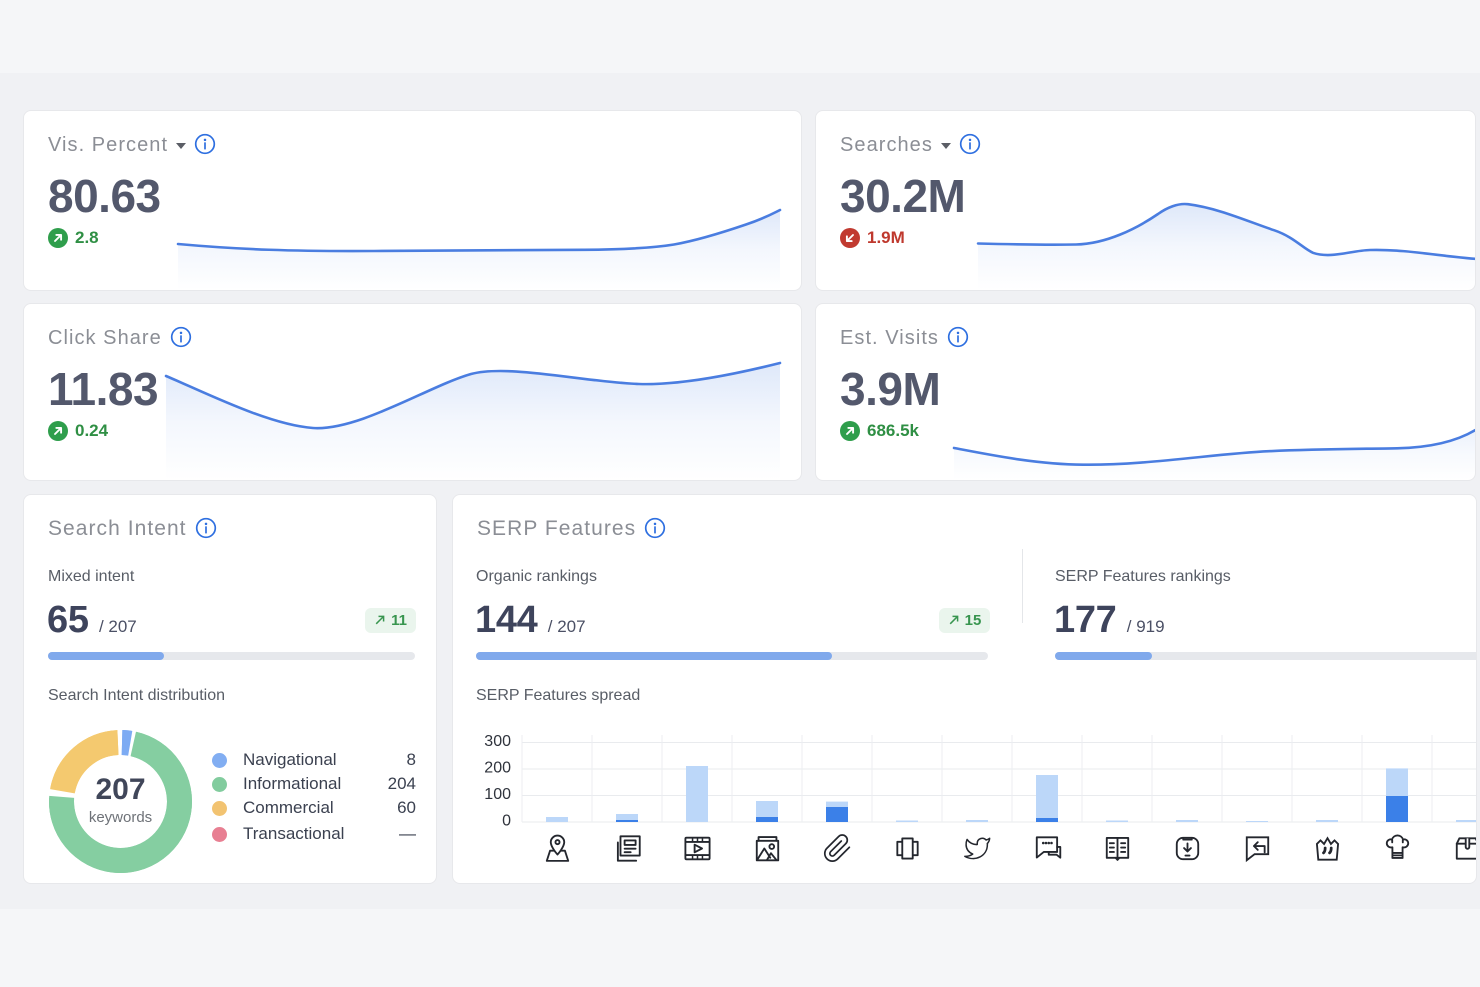  What do you see at coordinates (506, 821) in the screenshot?
I see `svg-text: 0` at bounding box center [506, 821].